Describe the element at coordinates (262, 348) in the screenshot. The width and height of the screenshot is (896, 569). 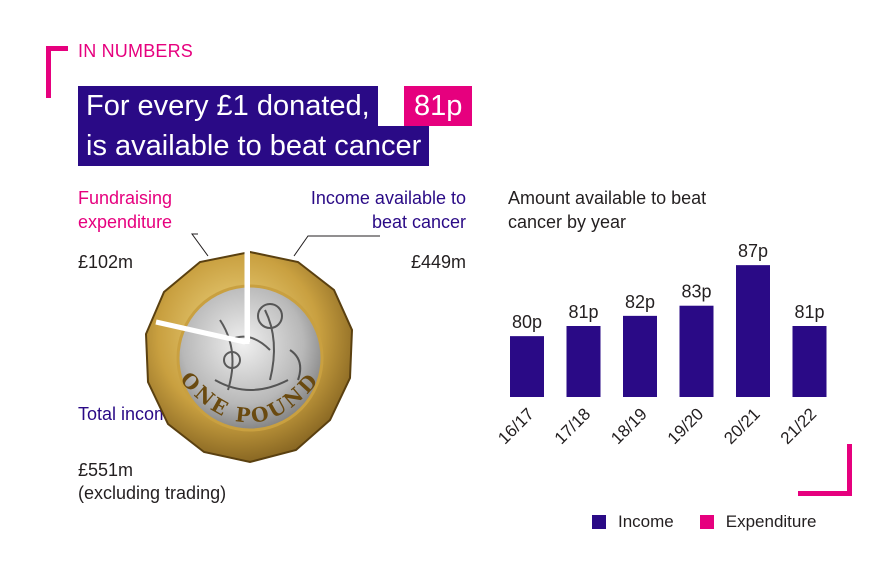
I see `pound-coin-pie: ONE POUND` at that location.